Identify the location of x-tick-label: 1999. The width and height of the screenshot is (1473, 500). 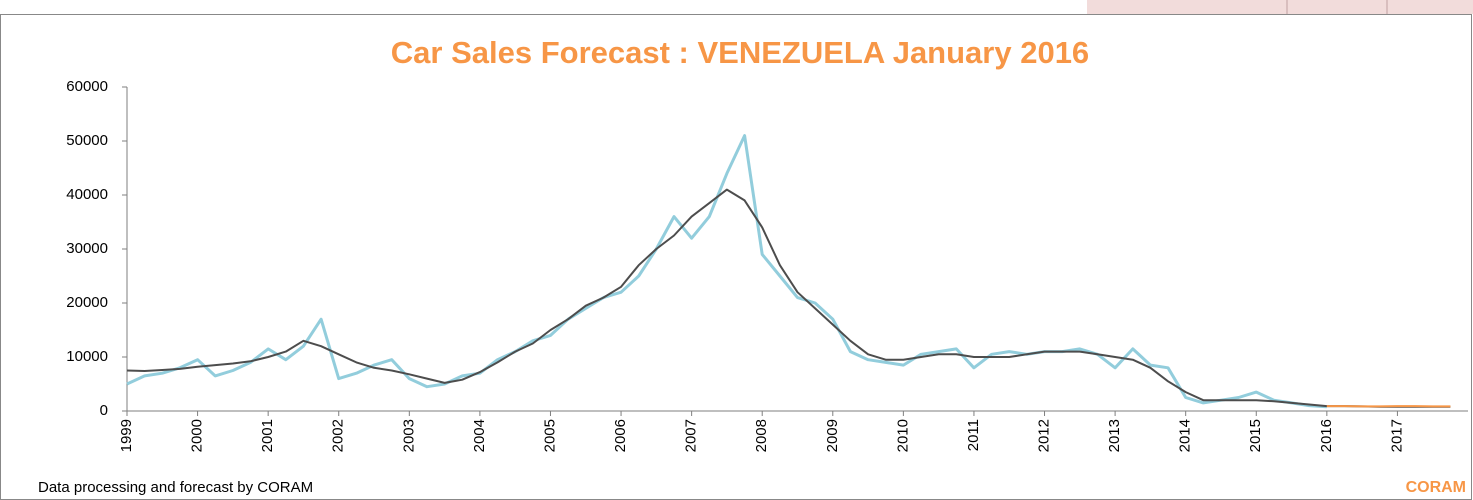
(126, 435).